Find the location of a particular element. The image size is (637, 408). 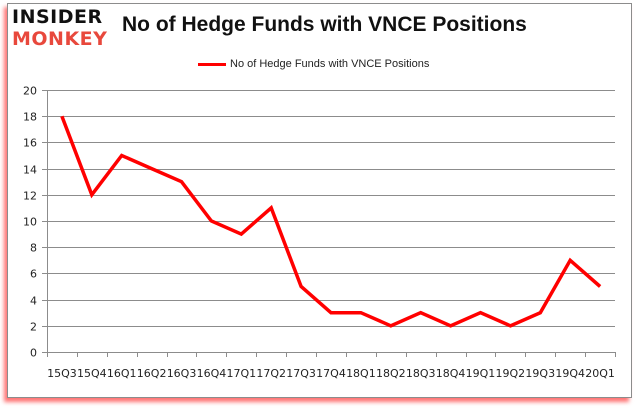

y-tick-label: 2 is located at coordinates (33, 327).